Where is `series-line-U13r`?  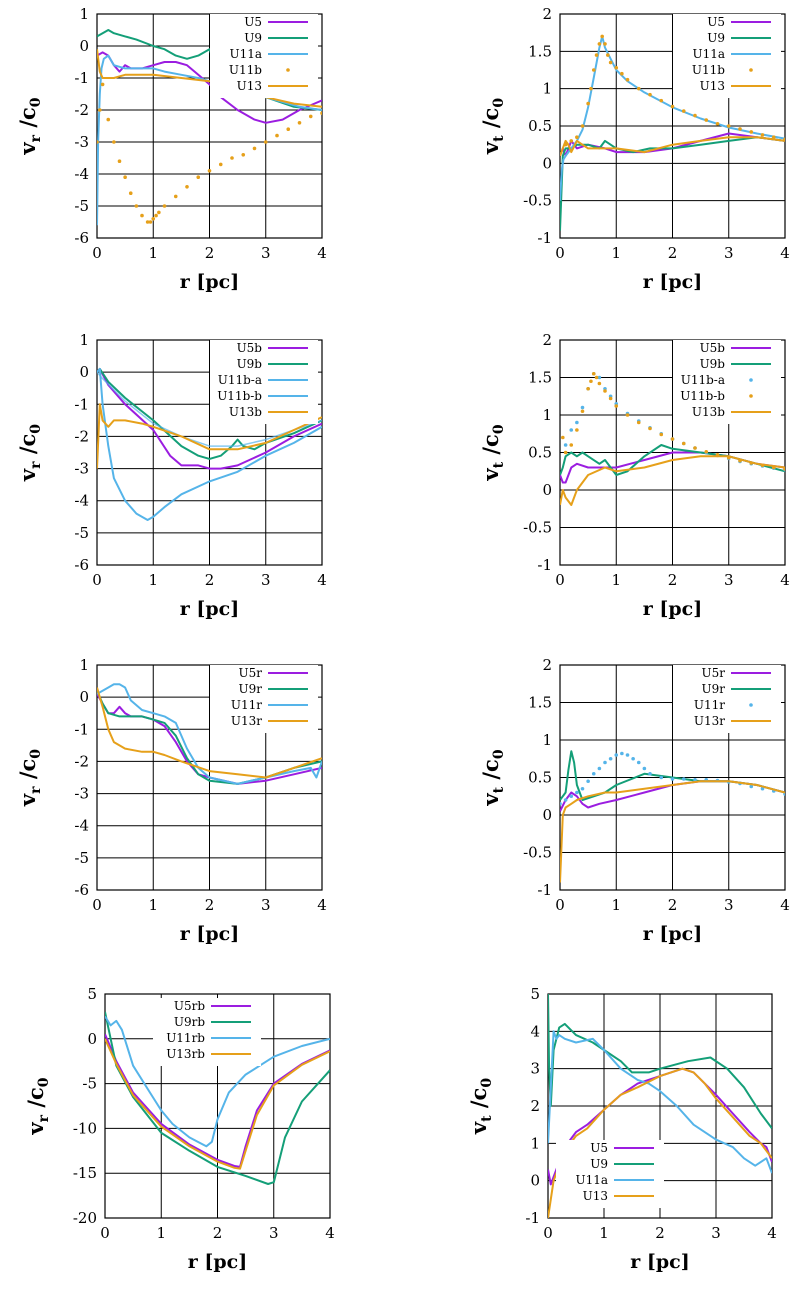 series-line-U13r is located at coordinates (672, 831).